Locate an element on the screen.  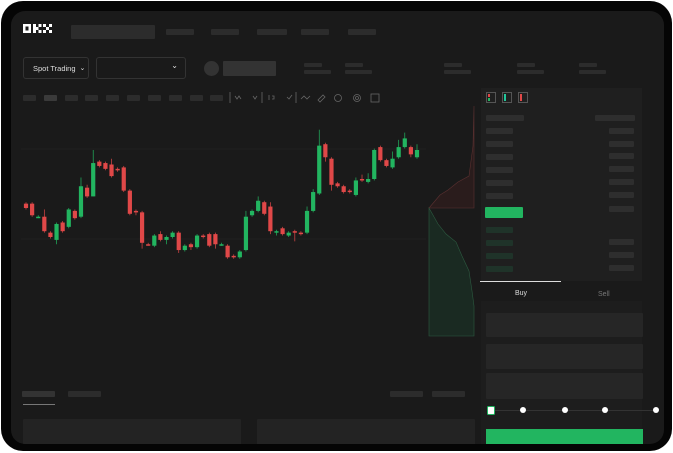
bid-depth-area is located at coordinates (451, 271).